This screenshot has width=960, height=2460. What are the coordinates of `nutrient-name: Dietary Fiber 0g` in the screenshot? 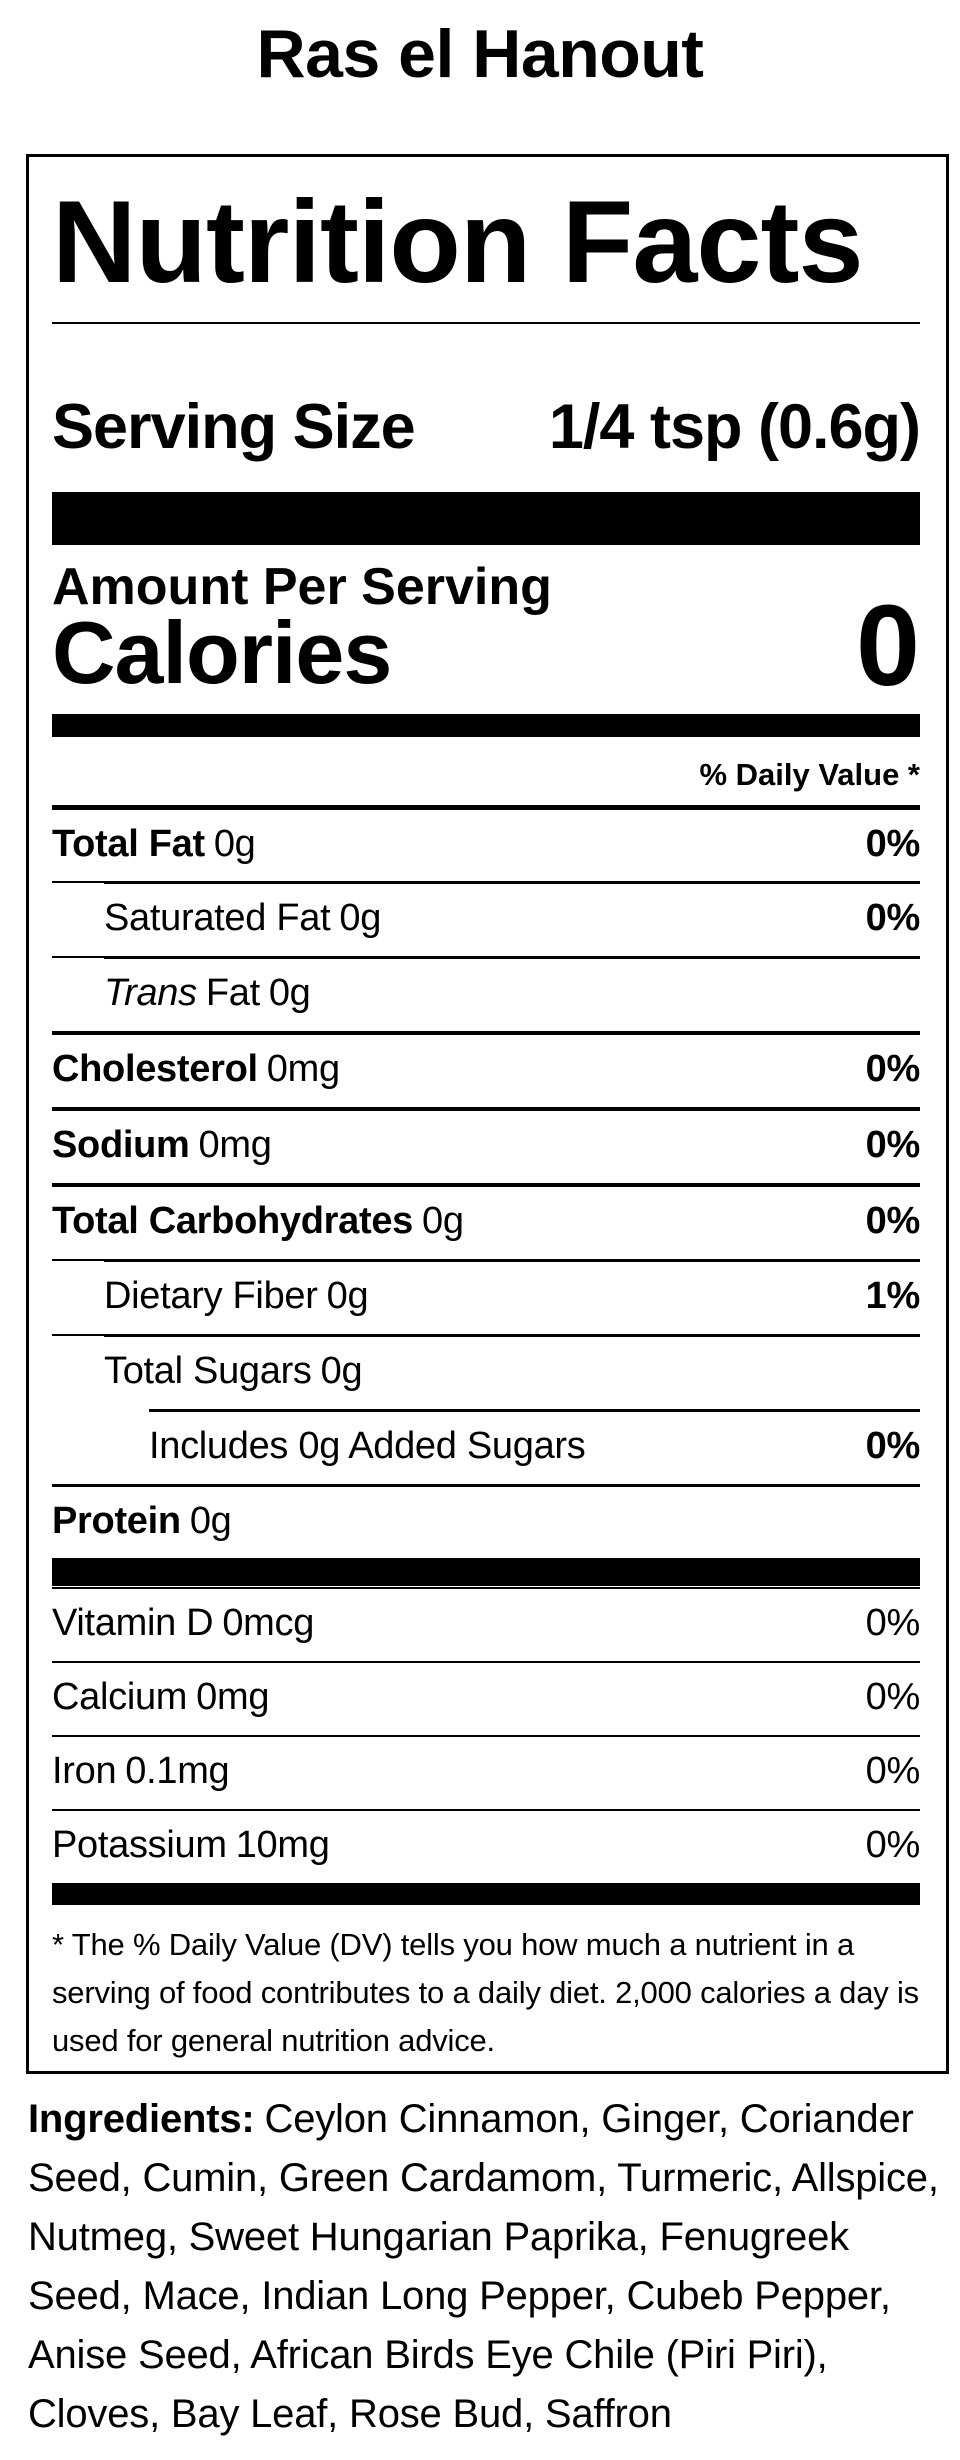 It's located at (236, 1295).